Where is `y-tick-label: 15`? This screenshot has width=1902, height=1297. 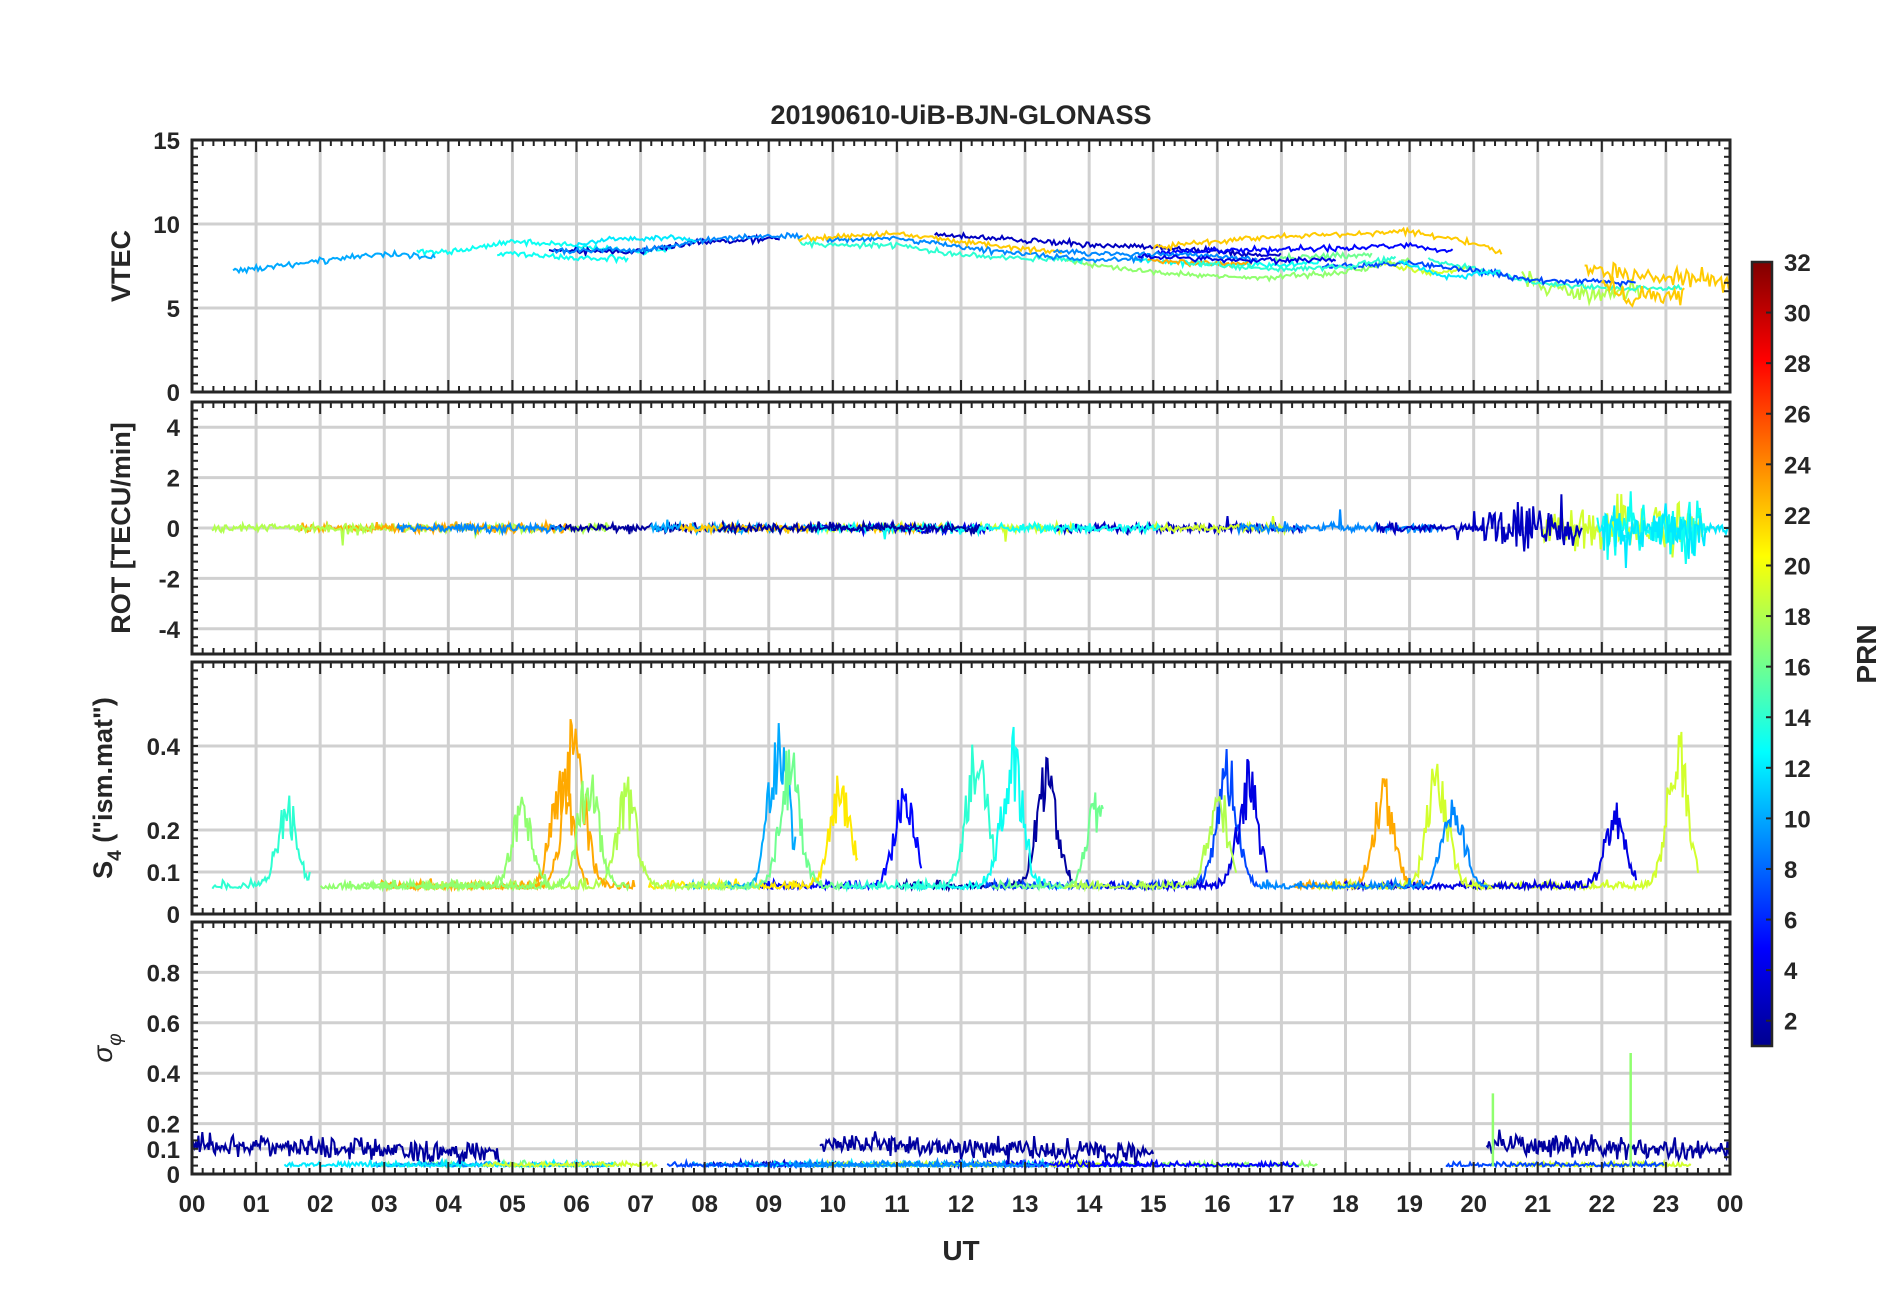 y-tick-label: 15 is located at coordinates (166, 141).